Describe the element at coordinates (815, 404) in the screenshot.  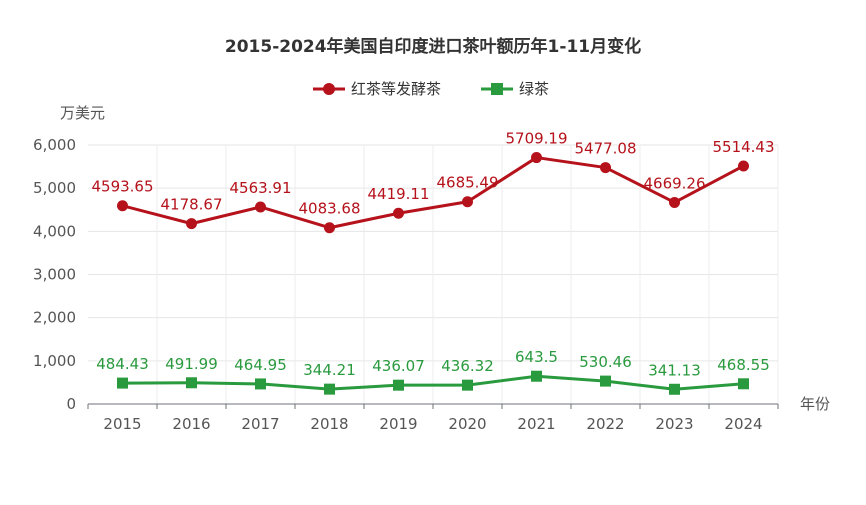
I see `x-axis-title: 年份` at that location.